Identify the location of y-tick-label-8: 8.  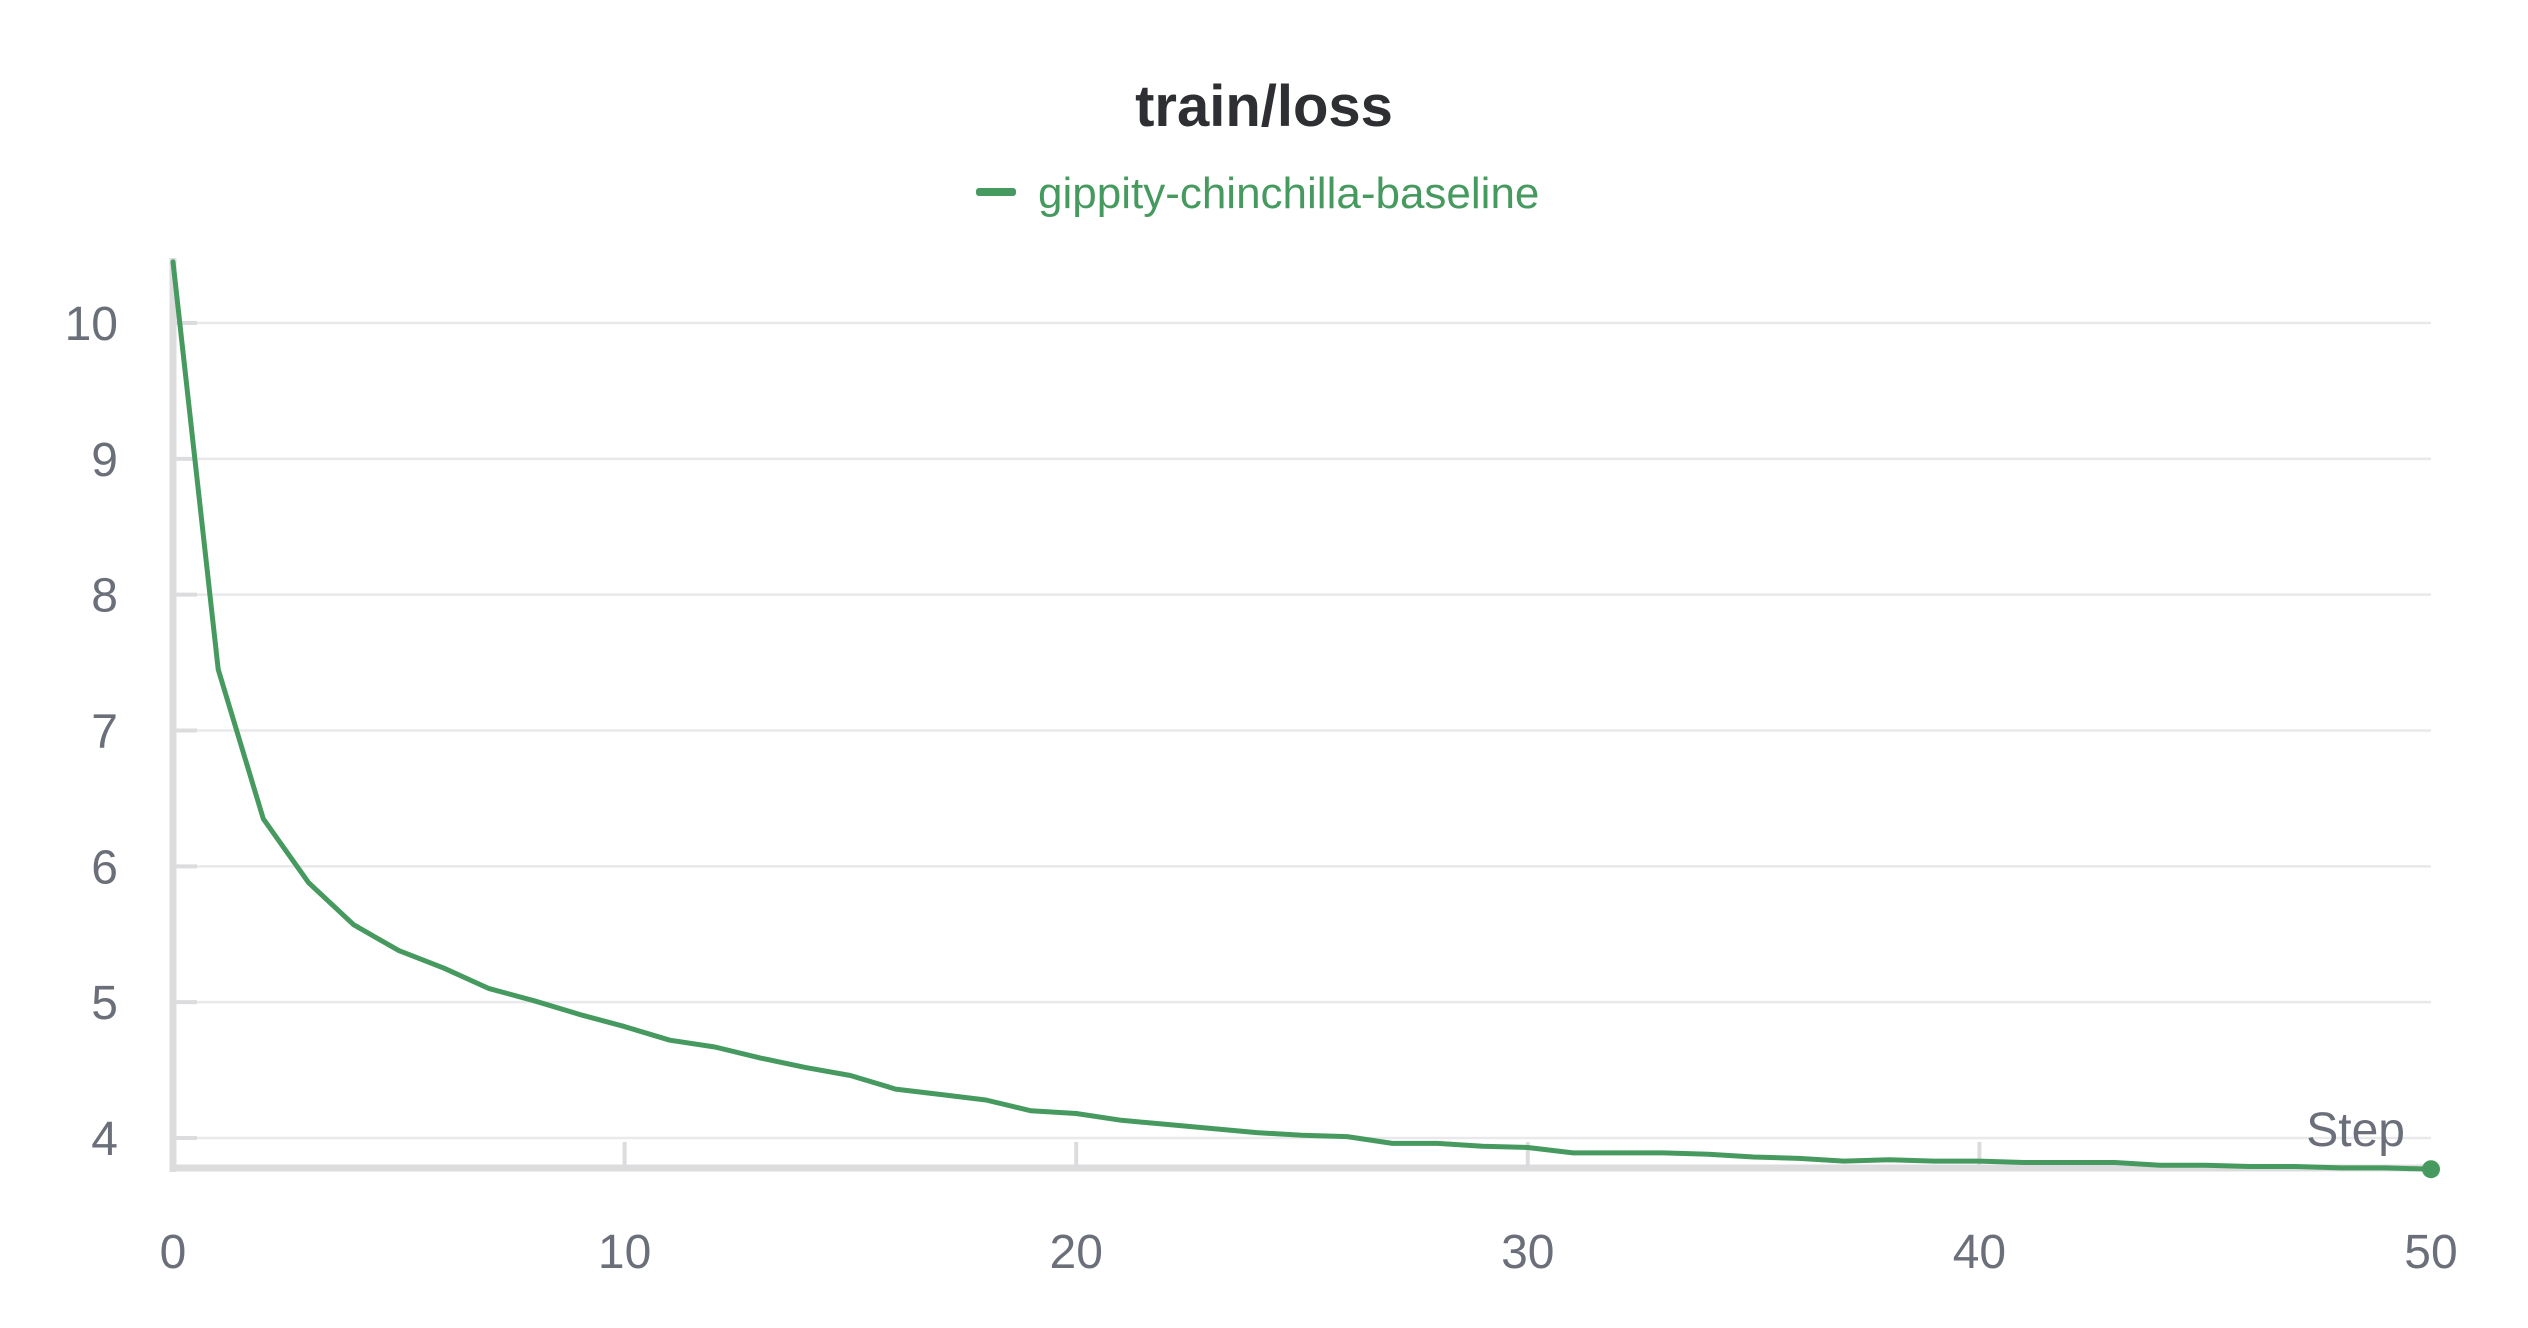
(104, 596).